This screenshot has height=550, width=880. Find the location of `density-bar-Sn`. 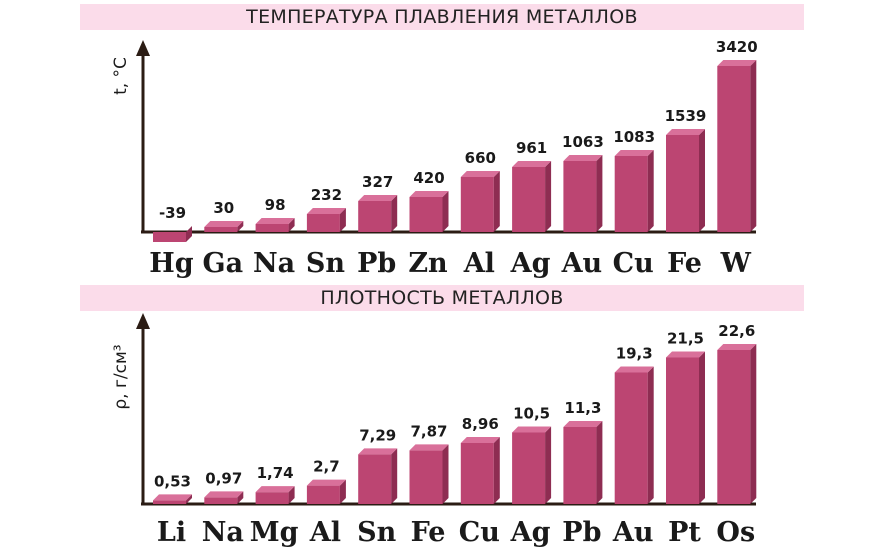

density-bar-Sn is located at coordinates (378, 476).